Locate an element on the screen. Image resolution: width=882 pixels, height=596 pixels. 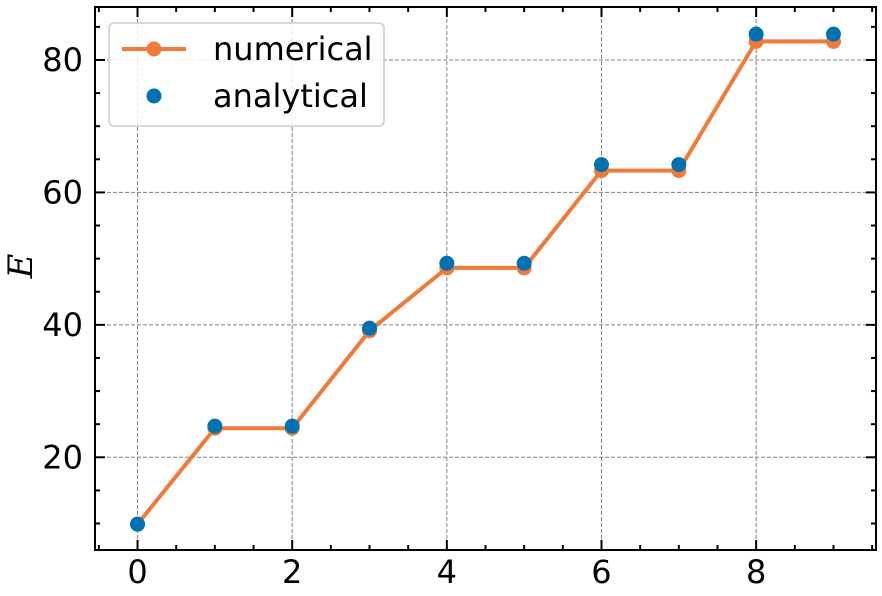
legend: numerical analytical is located at coordinates (246, 74).